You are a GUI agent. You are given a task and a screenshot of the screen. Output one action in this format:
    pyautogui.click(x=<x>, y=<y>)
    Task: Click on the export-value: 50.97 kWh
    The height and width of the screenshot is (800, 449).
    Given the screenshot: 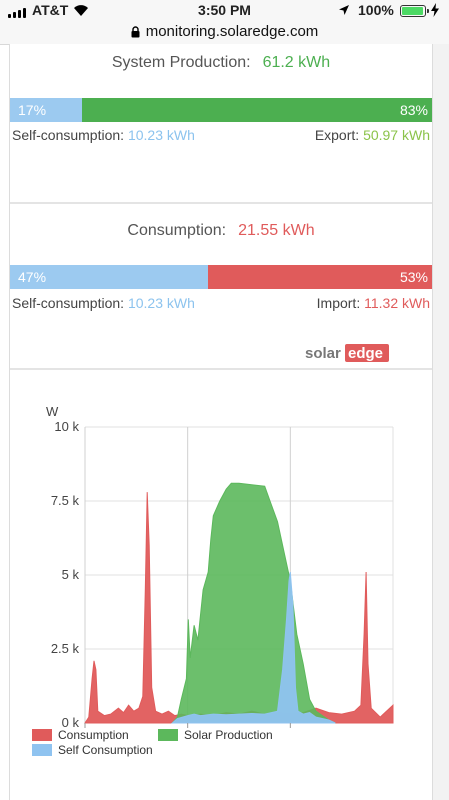 What is the action you would take?
    pyautogui.click(x=396, y=135)
    